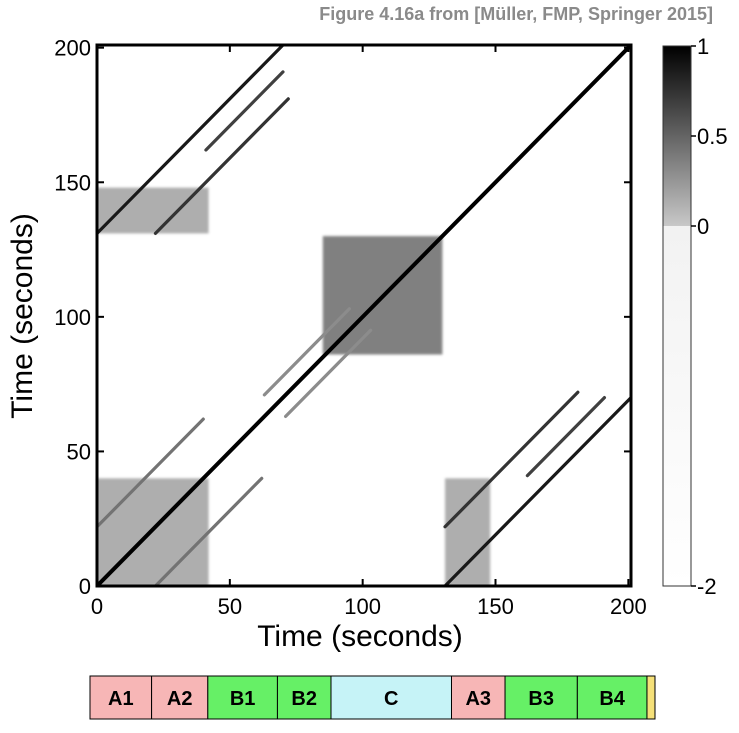 Image resolution: width=739 pixels, height=733 pixels. What do you see at coordinates (72, 182) in the screenshot?
I see `y-tick-label: 150` at bounding box center [72, 182].